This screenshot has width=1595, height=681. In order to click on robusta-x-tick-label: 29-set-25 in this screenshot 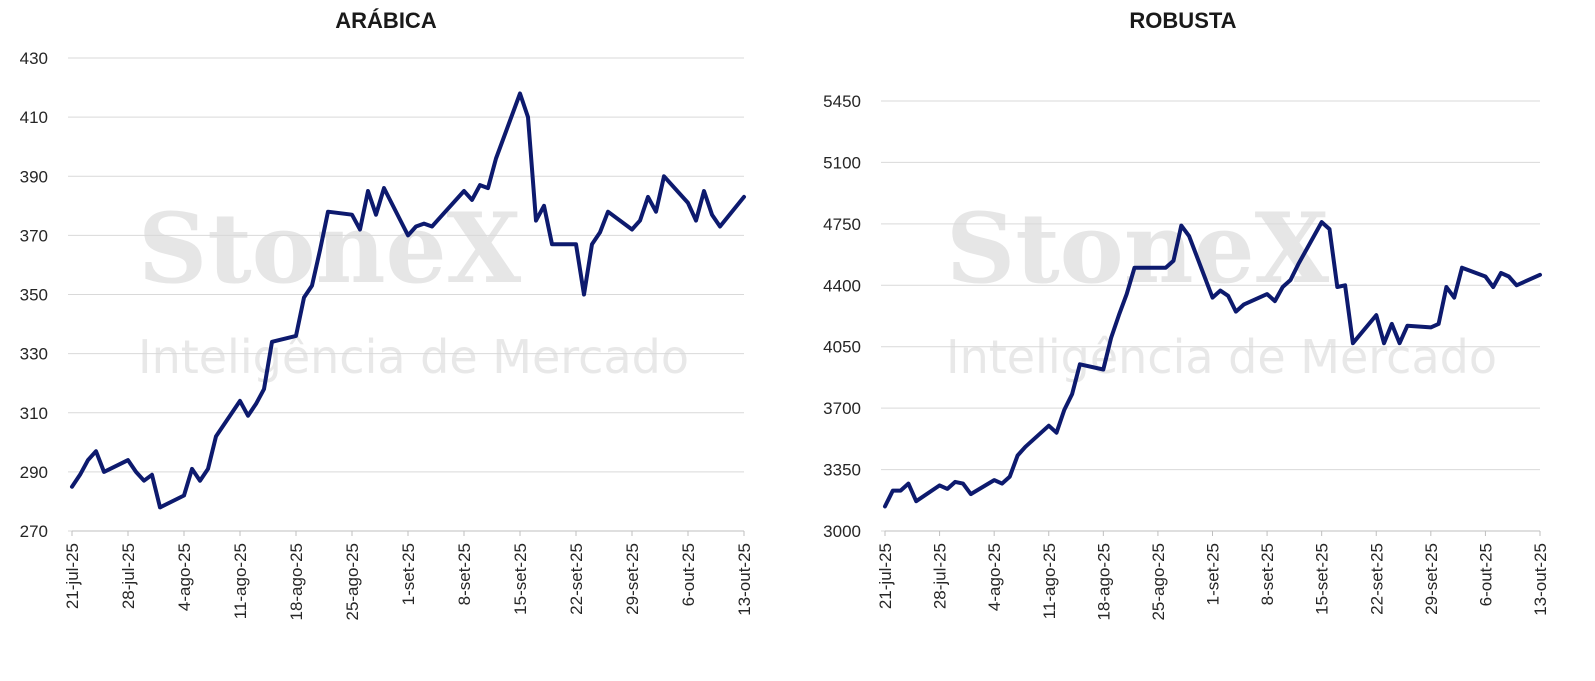, I will do `click(1431, 579)`.